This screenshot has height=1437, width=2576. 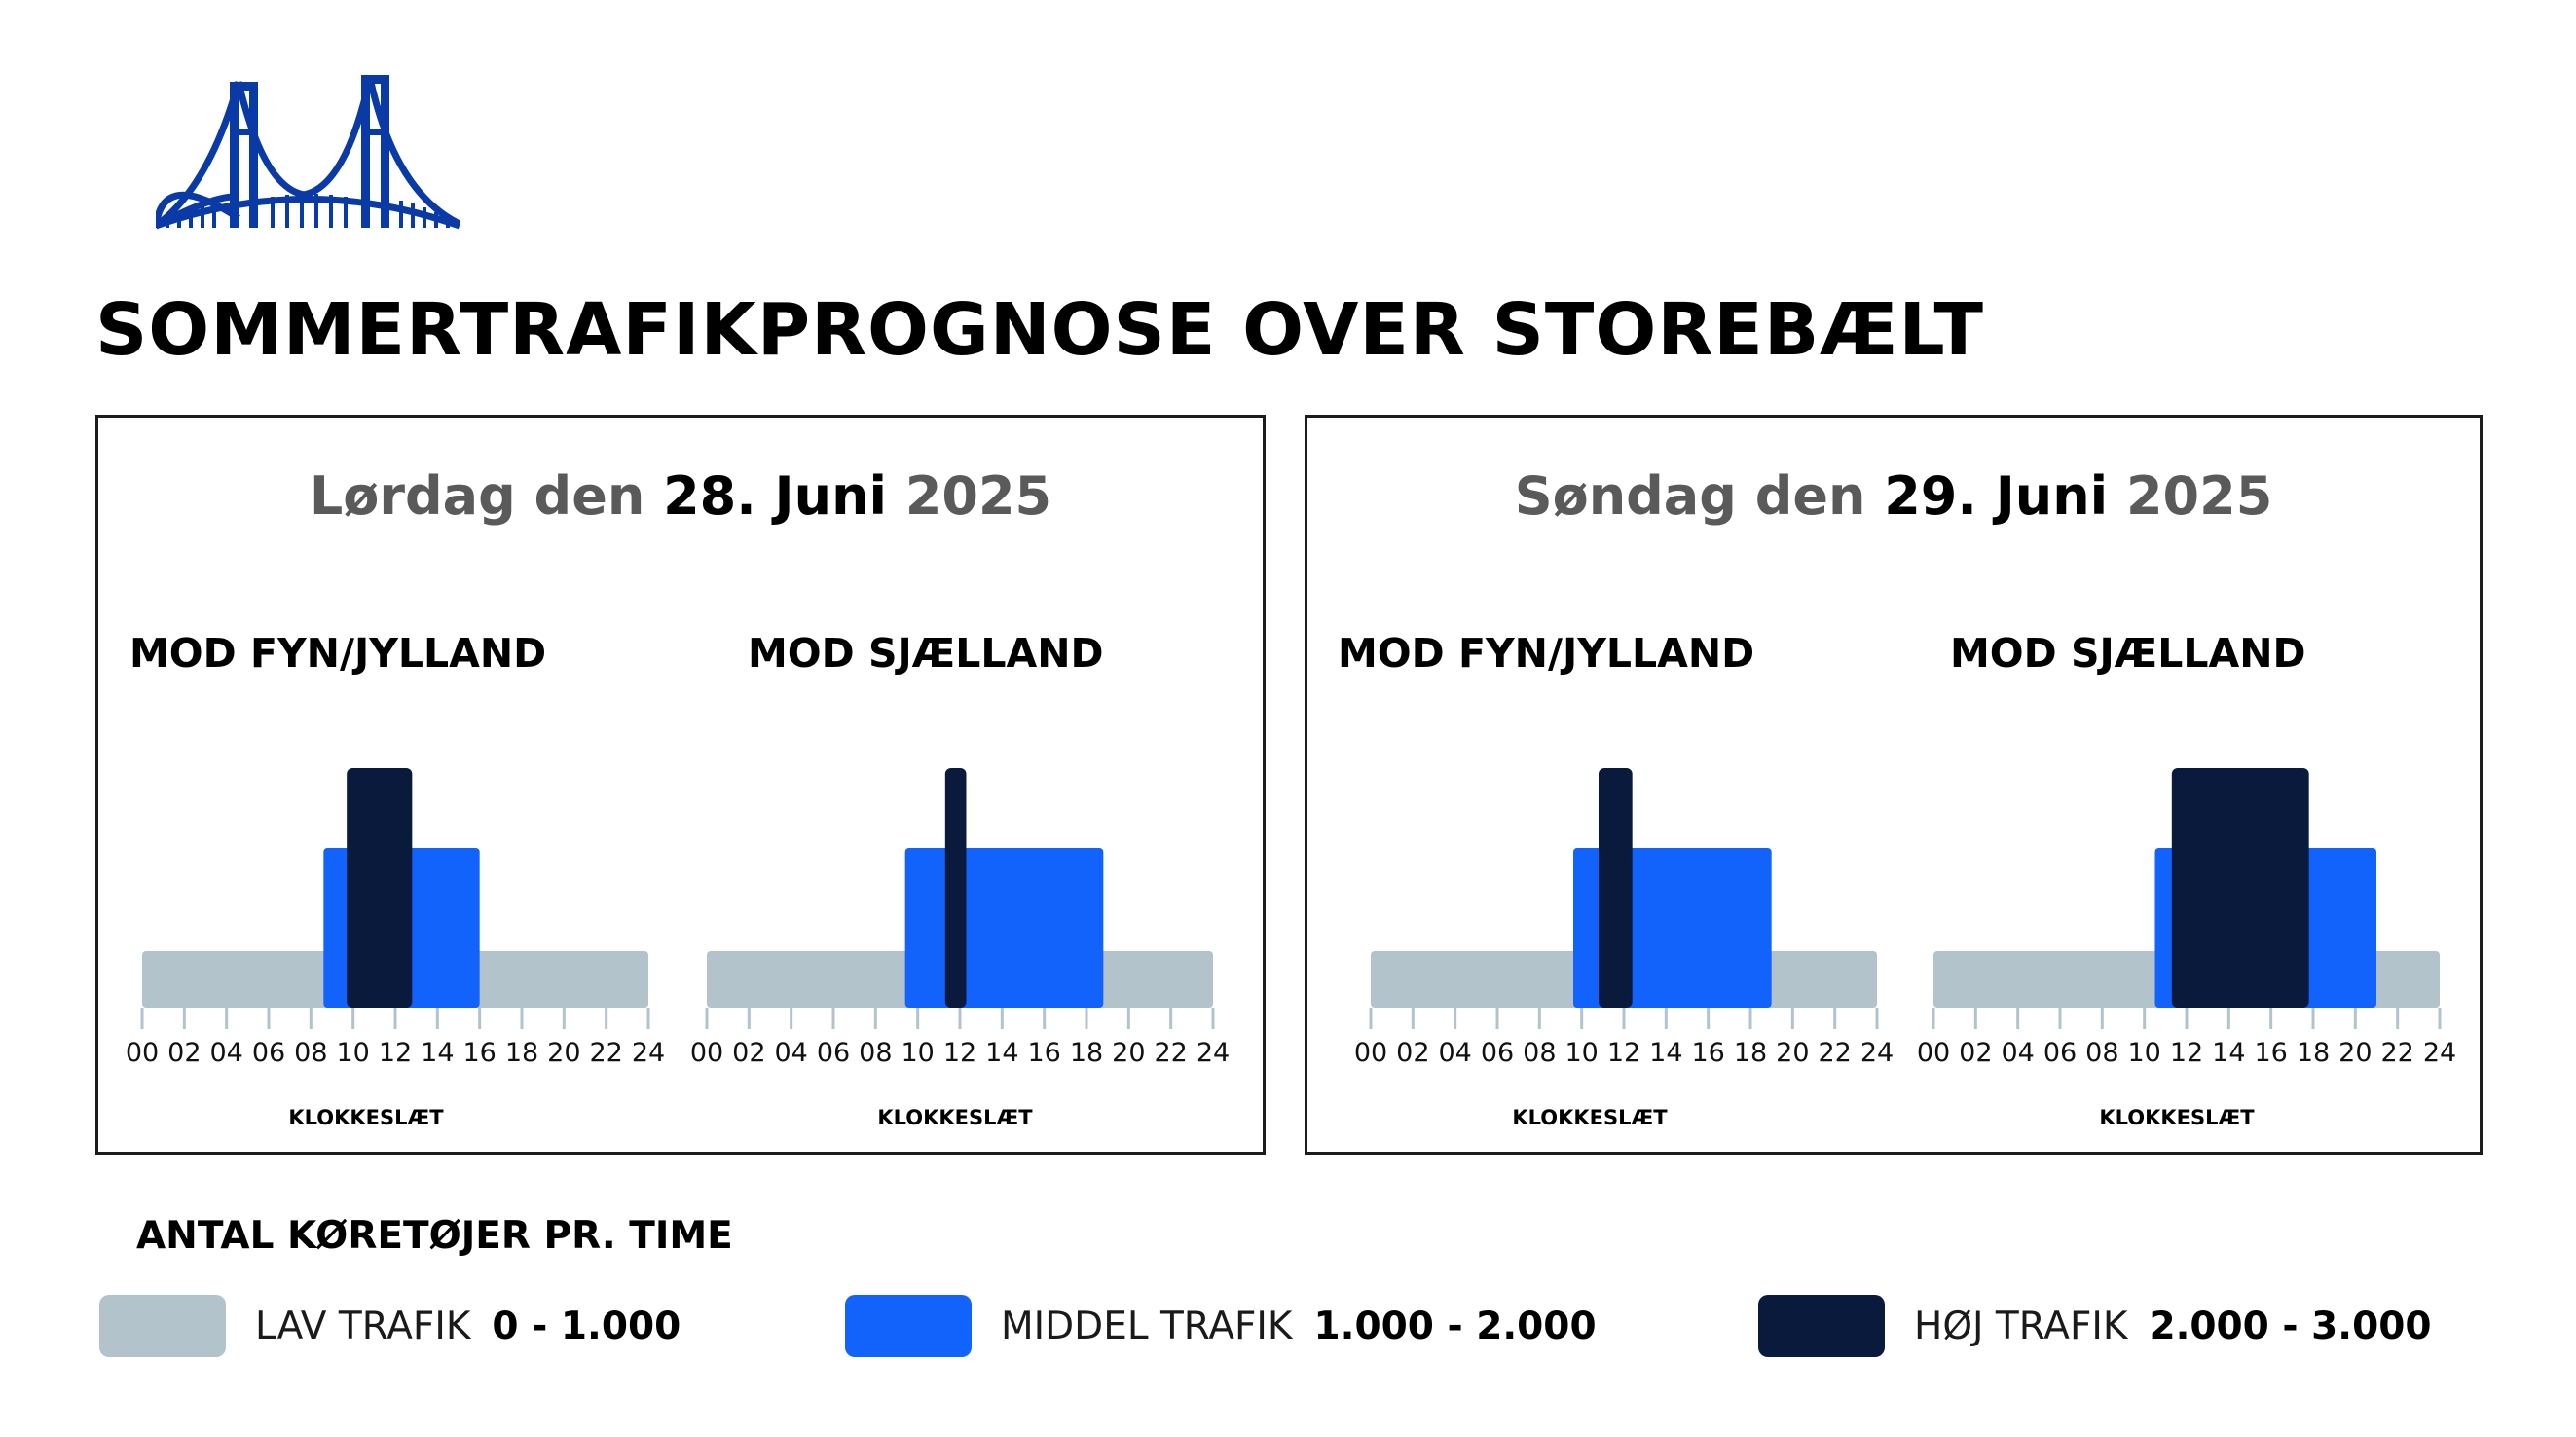 I want to click on page-title: SOMMERTRAFIKPROGNOSE OVER STOREBÆLT, so click(x=1039, y=330).